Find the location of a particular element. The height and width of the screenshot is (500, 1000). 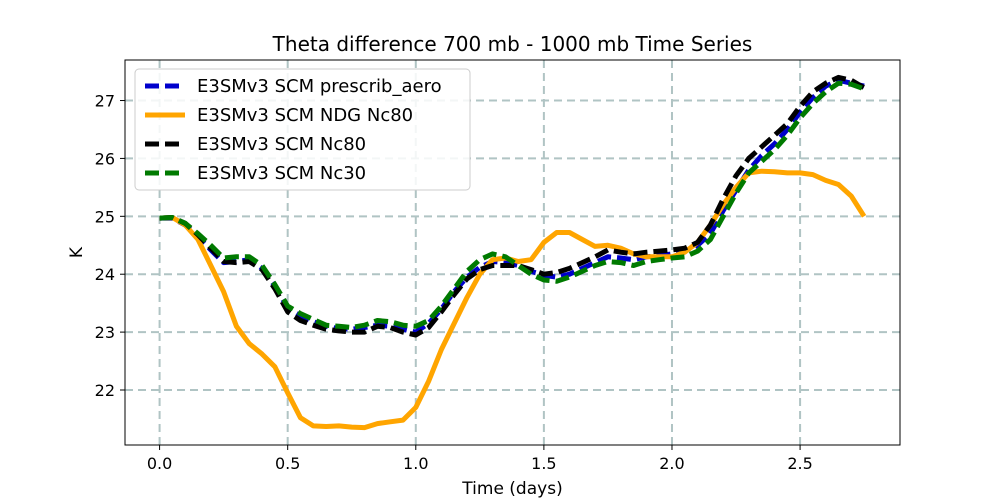

x-tick-label: 2.5 is located at coordinates (799, 463).